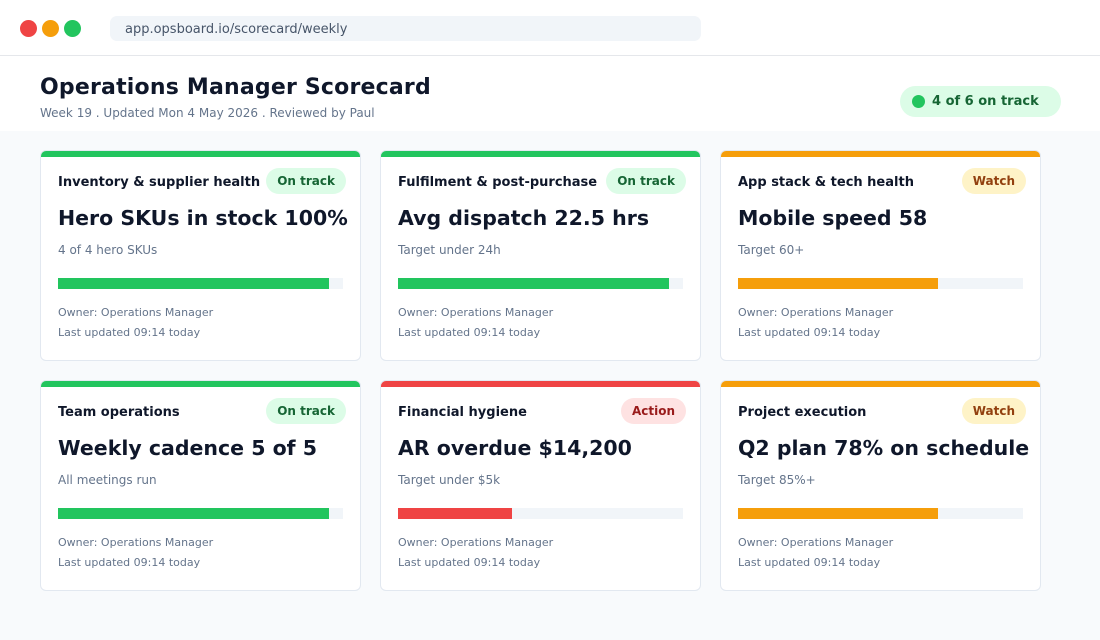  I want to click on page-title: Operations Manager Scorecard, so click(235, 87).